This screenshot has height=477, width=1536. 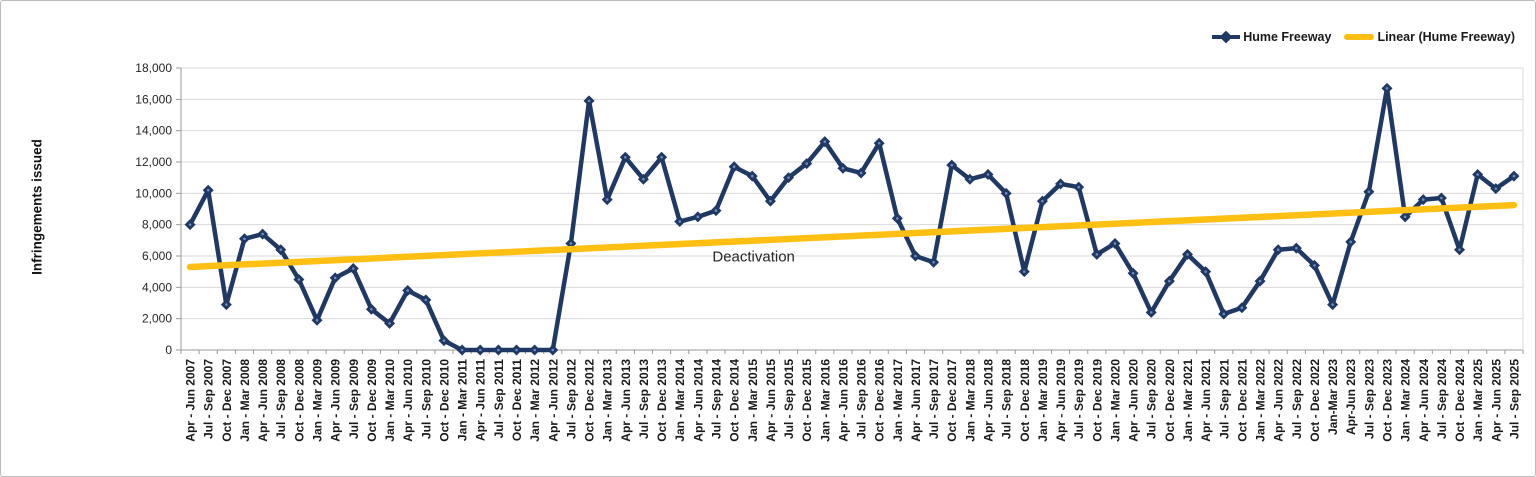 I want to click on x-tick-label: Apr - Jun 2016, so click(x=843, y=400).